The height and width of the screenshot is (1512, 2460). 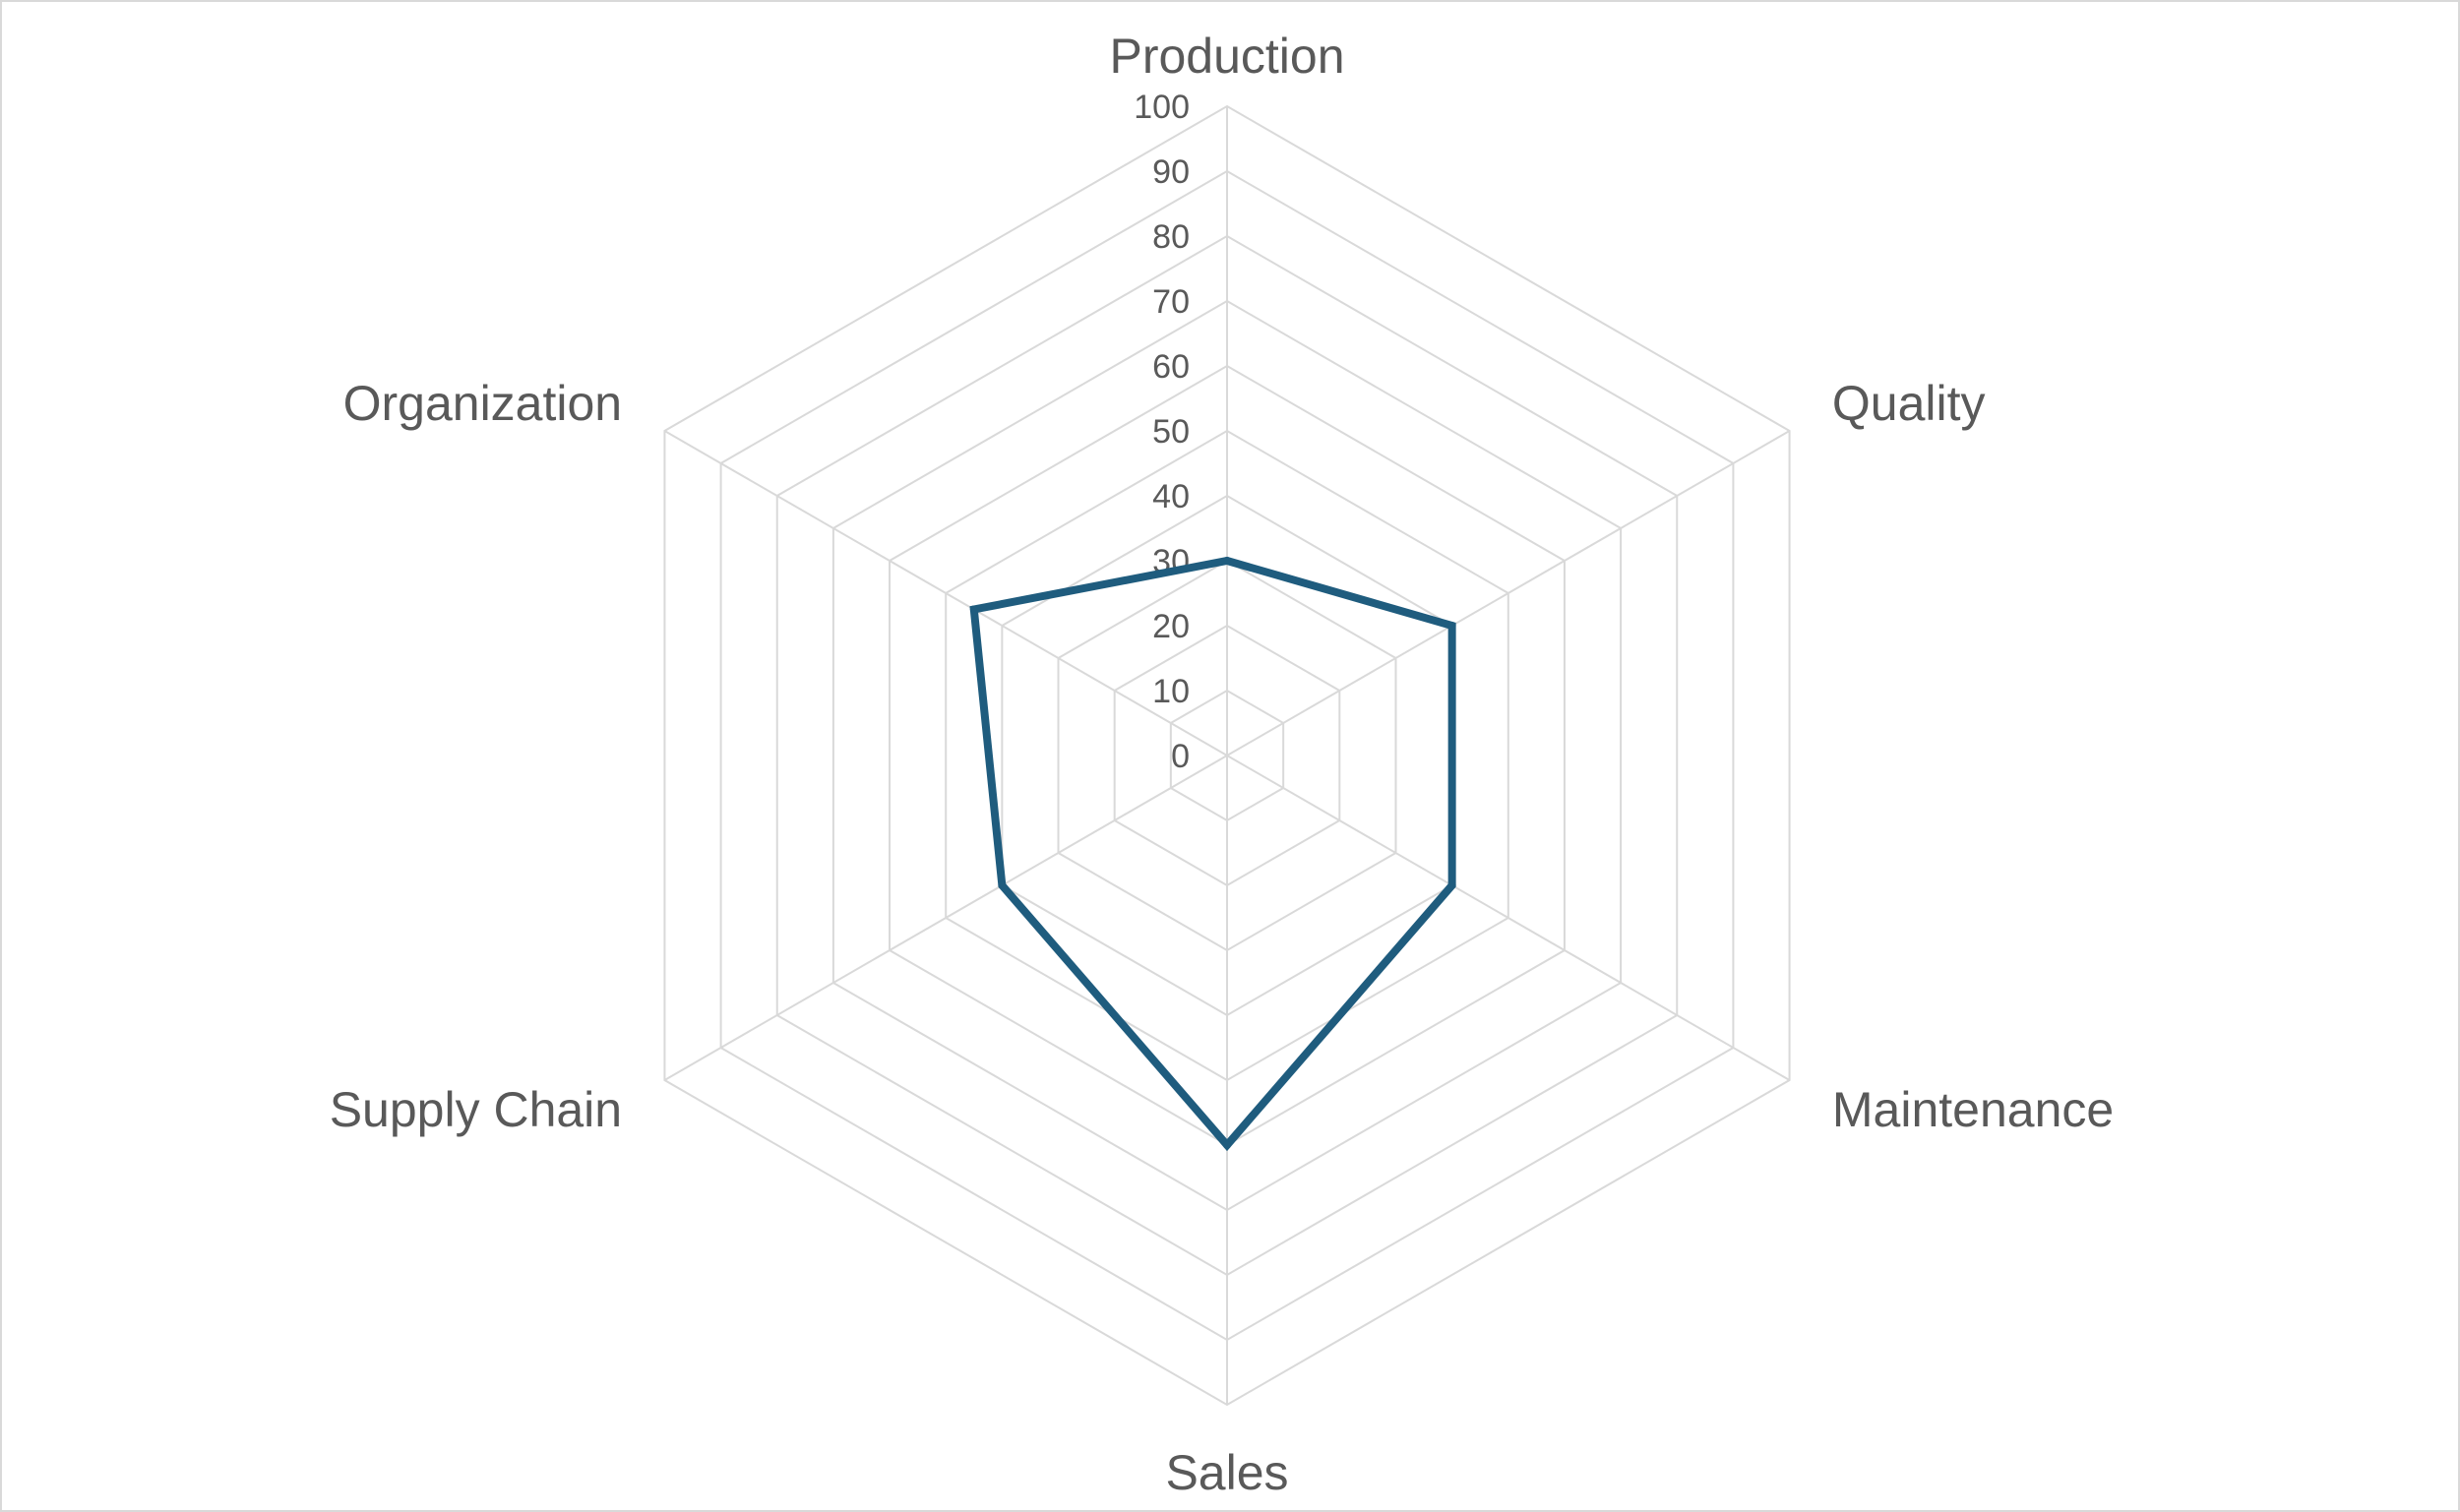 What do you see at coordinates (946, 593) in the screenshot?
I see `spoke-organization` at bounding box center [946, 593].